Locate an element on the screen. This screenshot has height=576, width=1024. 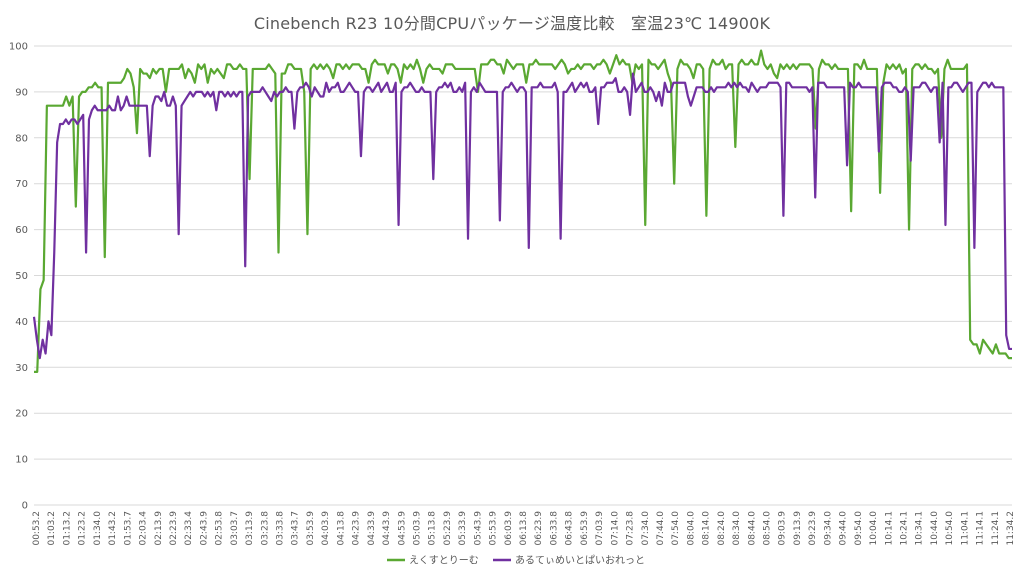
x-tick-label: 03:53.9 is located at coordinates (311, 528).